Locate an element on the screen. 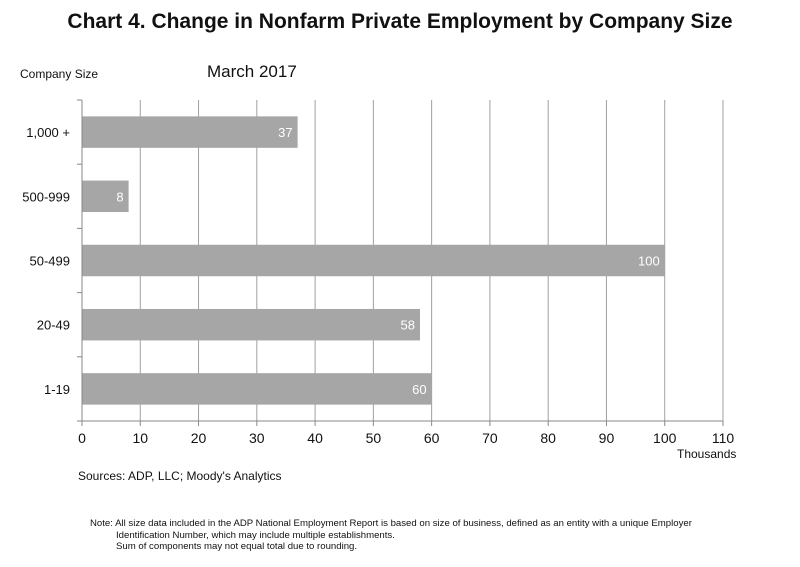 The height and width of the screenshot is (567, 800). sources-note: Sources: ADP, LLC; Moody's Analytics is located at coordinates (180, 476).